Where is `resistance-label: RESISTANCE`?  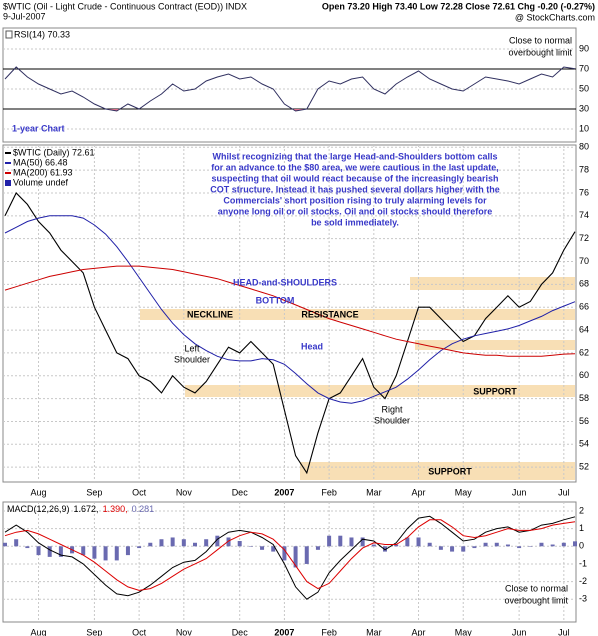 resistance-label: RESISTANCE is located at coordinates (329, 314).